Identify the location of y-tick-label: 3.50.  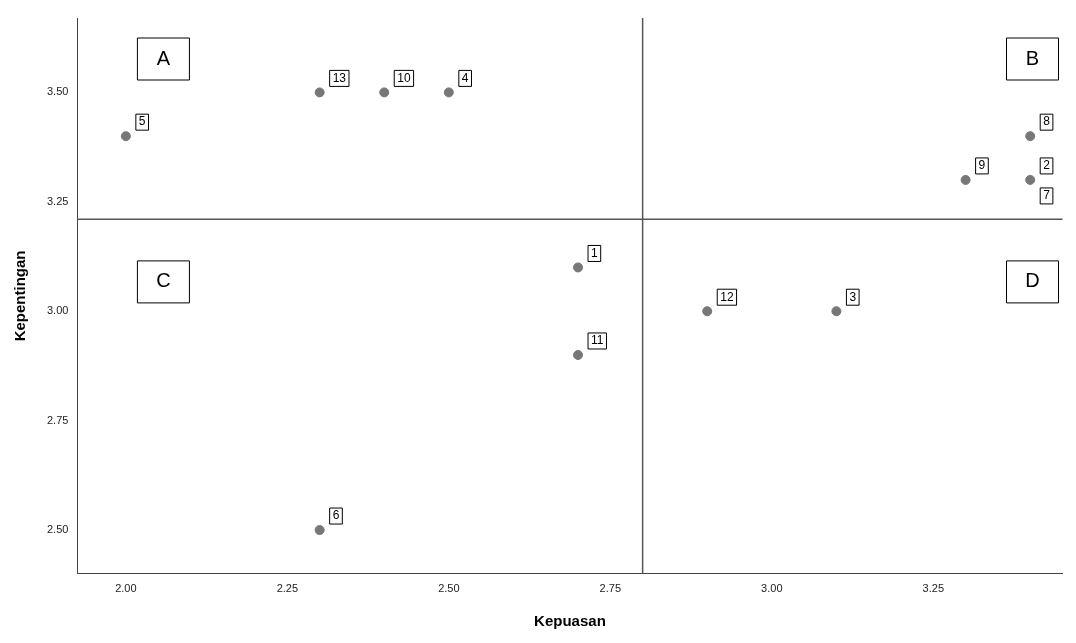
(57, 91).